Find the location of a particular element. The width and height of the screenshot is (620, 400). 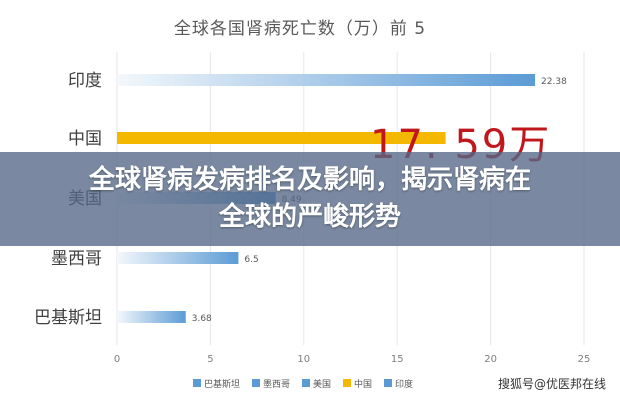

category-label: 墨西哥 is located at coordinates (76, 259).